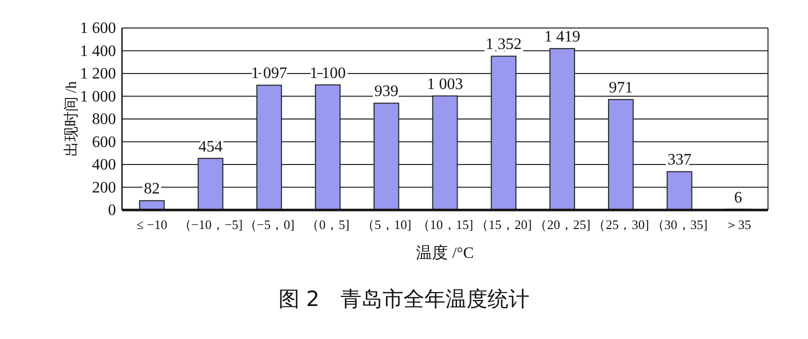 This screenshot has width=808, height=339. What do you see at coordinates (152, 224) in the screenshot?
I see `x-tick-label: ≤ −10` at bounding box center [152, 224].